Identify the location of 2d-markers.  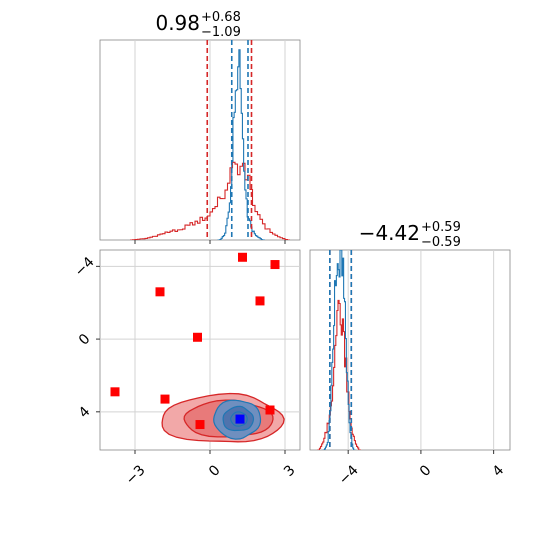
(195, 341).